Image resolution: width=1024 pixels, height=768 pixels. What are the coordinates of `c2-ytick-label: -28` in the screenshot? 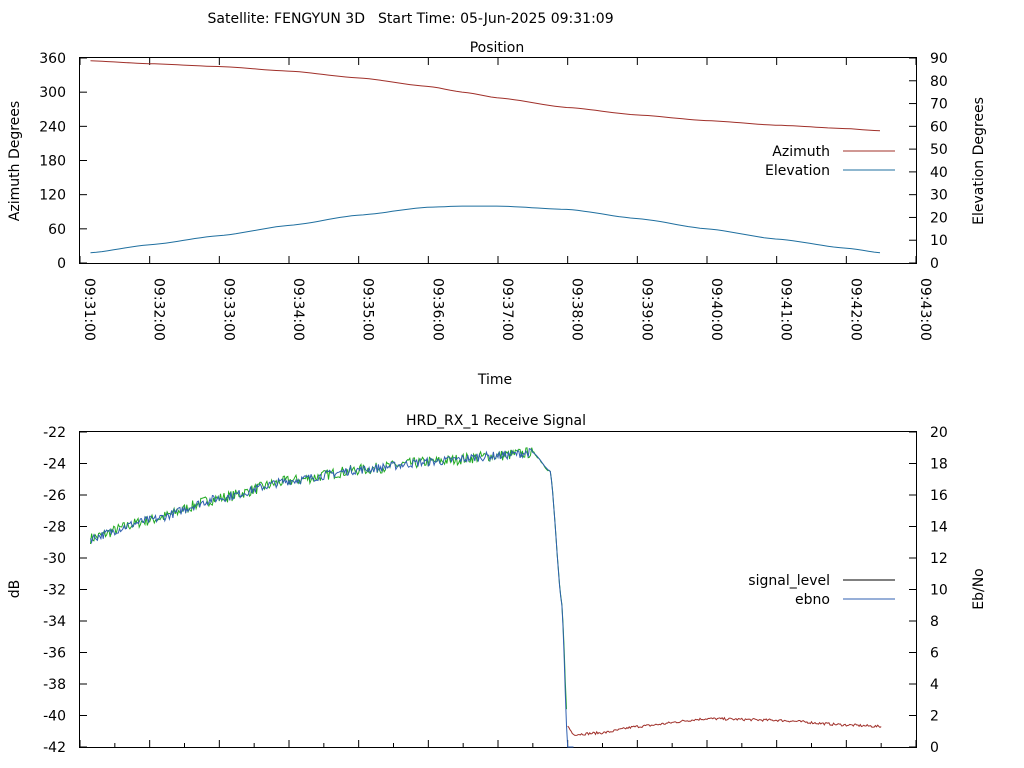 It's located at (54, 528).